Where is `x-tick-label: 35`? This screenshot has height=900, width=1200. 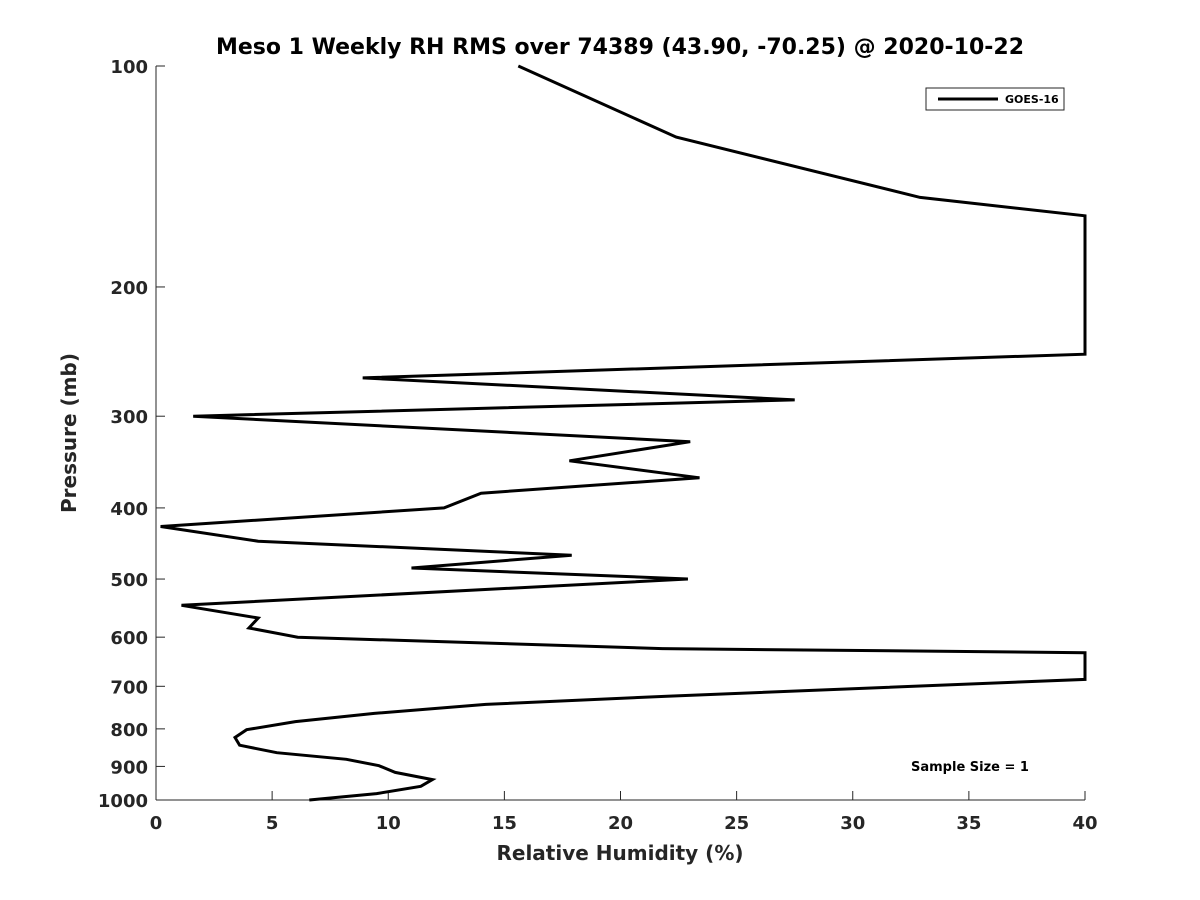 x-tick-label: 35 is located at coordinates (968, 823).